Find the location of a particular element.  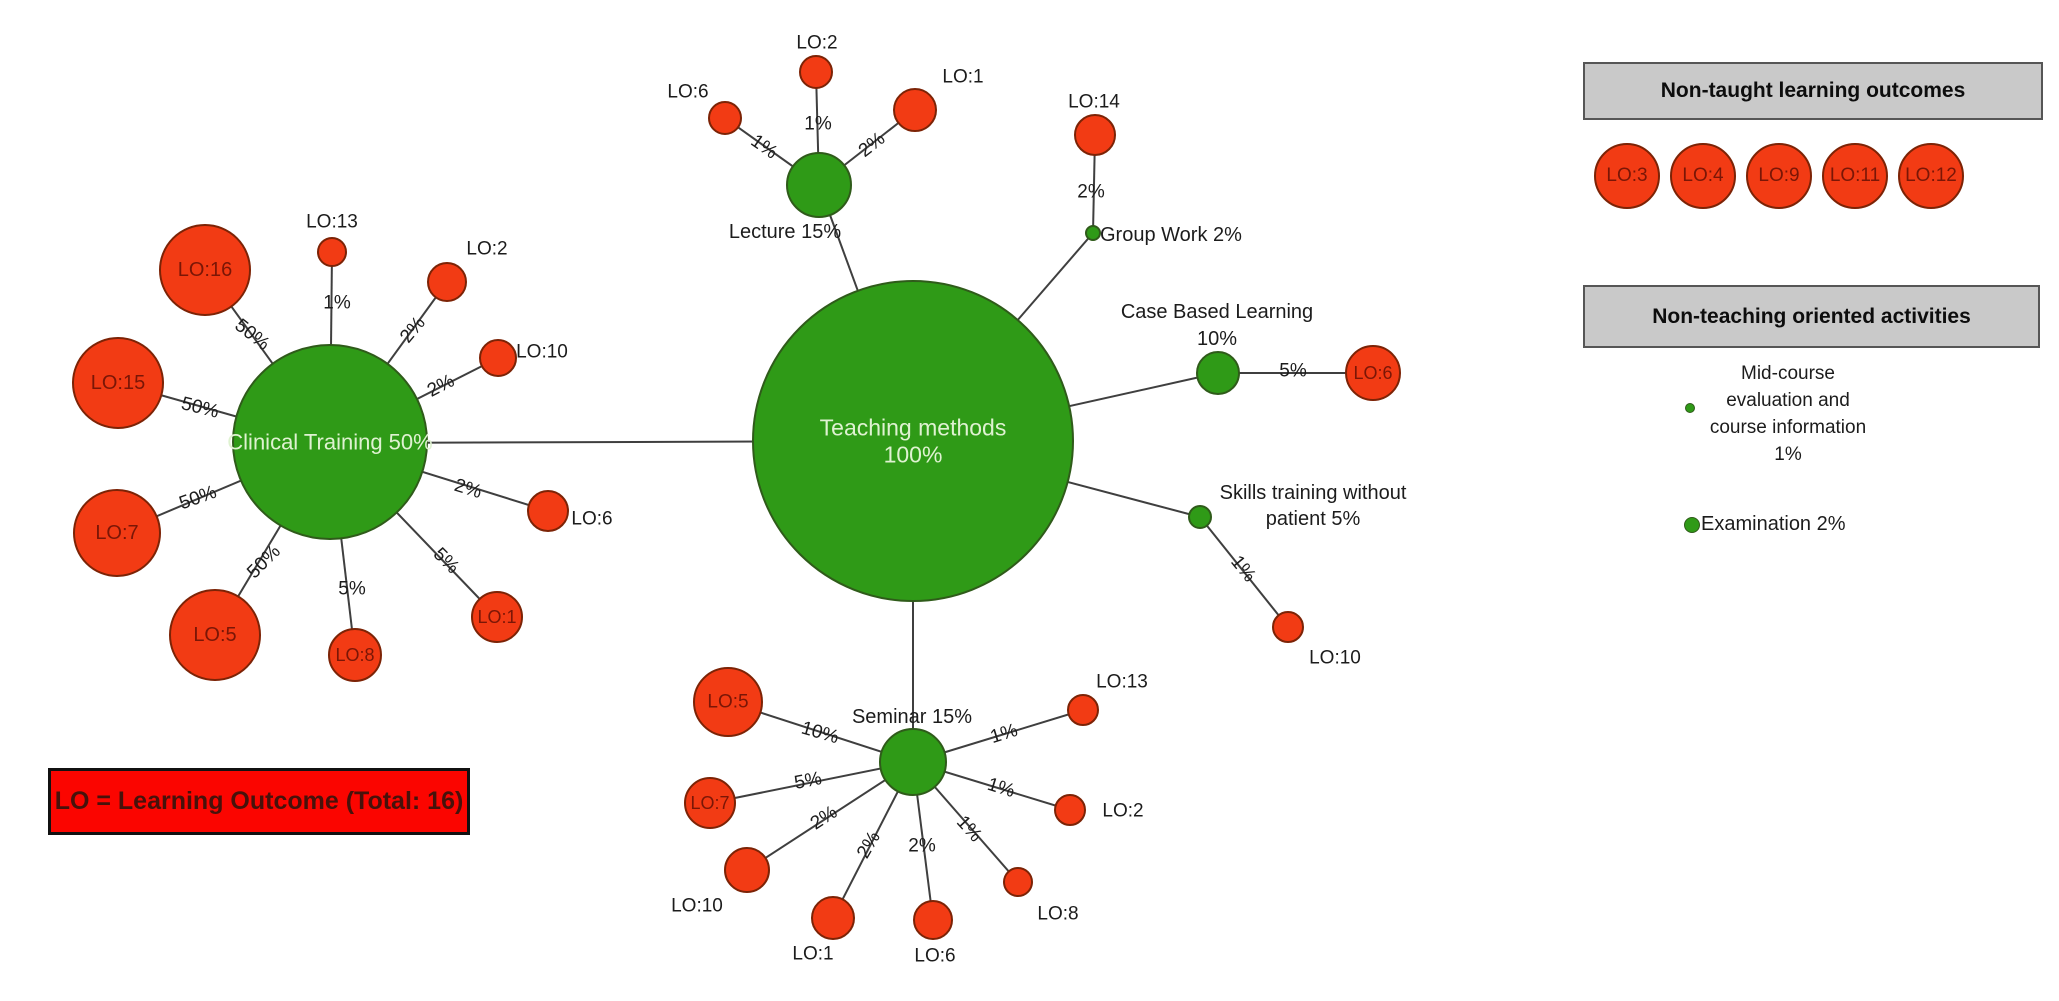

graph-node-ct-lo15 is located at coordinates (118, 383).